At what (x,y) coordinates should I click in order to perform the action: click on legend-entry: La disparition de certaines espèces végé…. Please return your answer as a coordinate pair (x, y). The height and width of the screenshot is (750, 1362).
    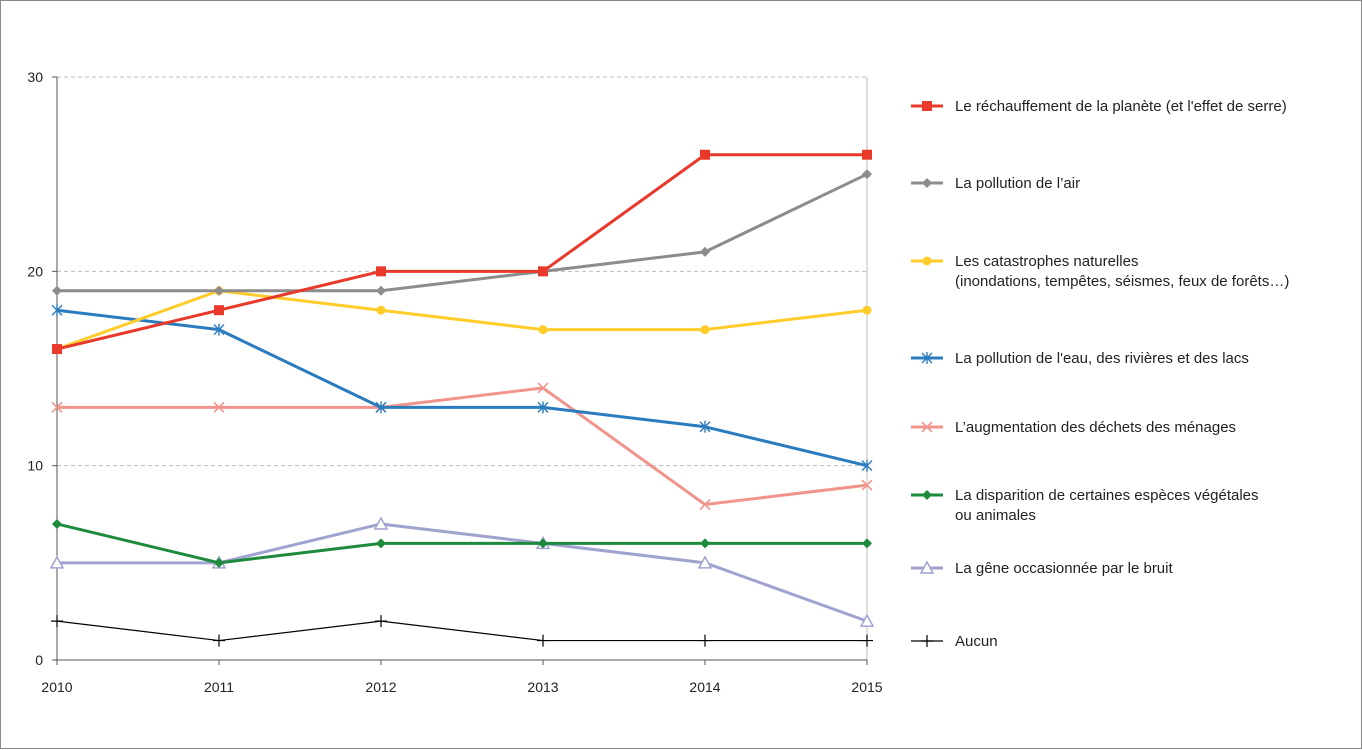
    Looking at the image, I should click on (1085, 505).